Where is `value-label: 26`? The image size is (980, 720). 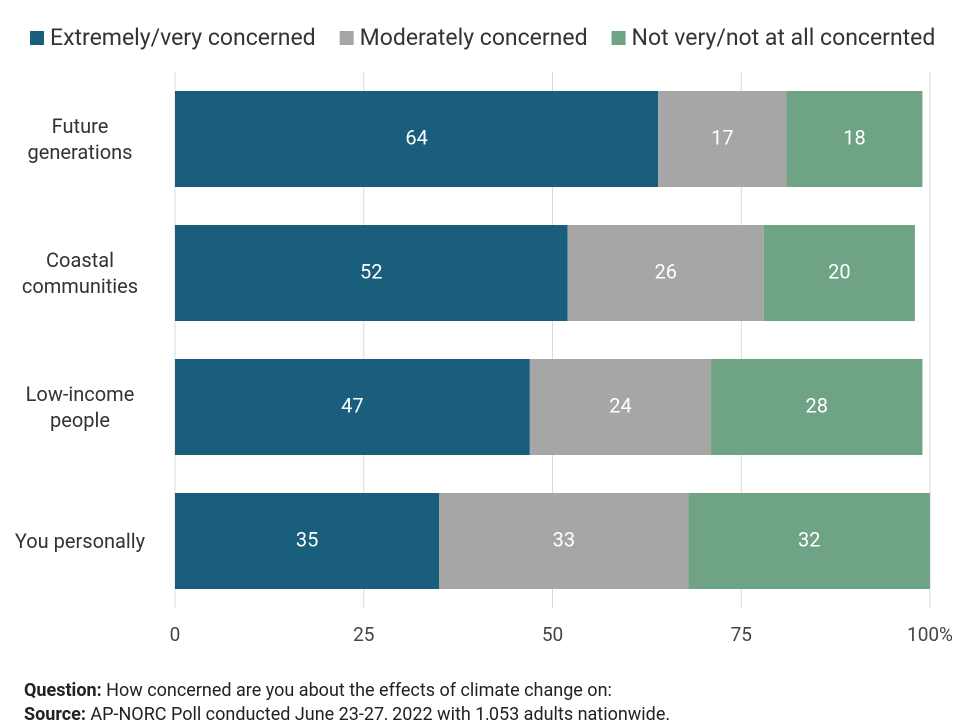 value-label: 26 is located at coordinates (666, 271).